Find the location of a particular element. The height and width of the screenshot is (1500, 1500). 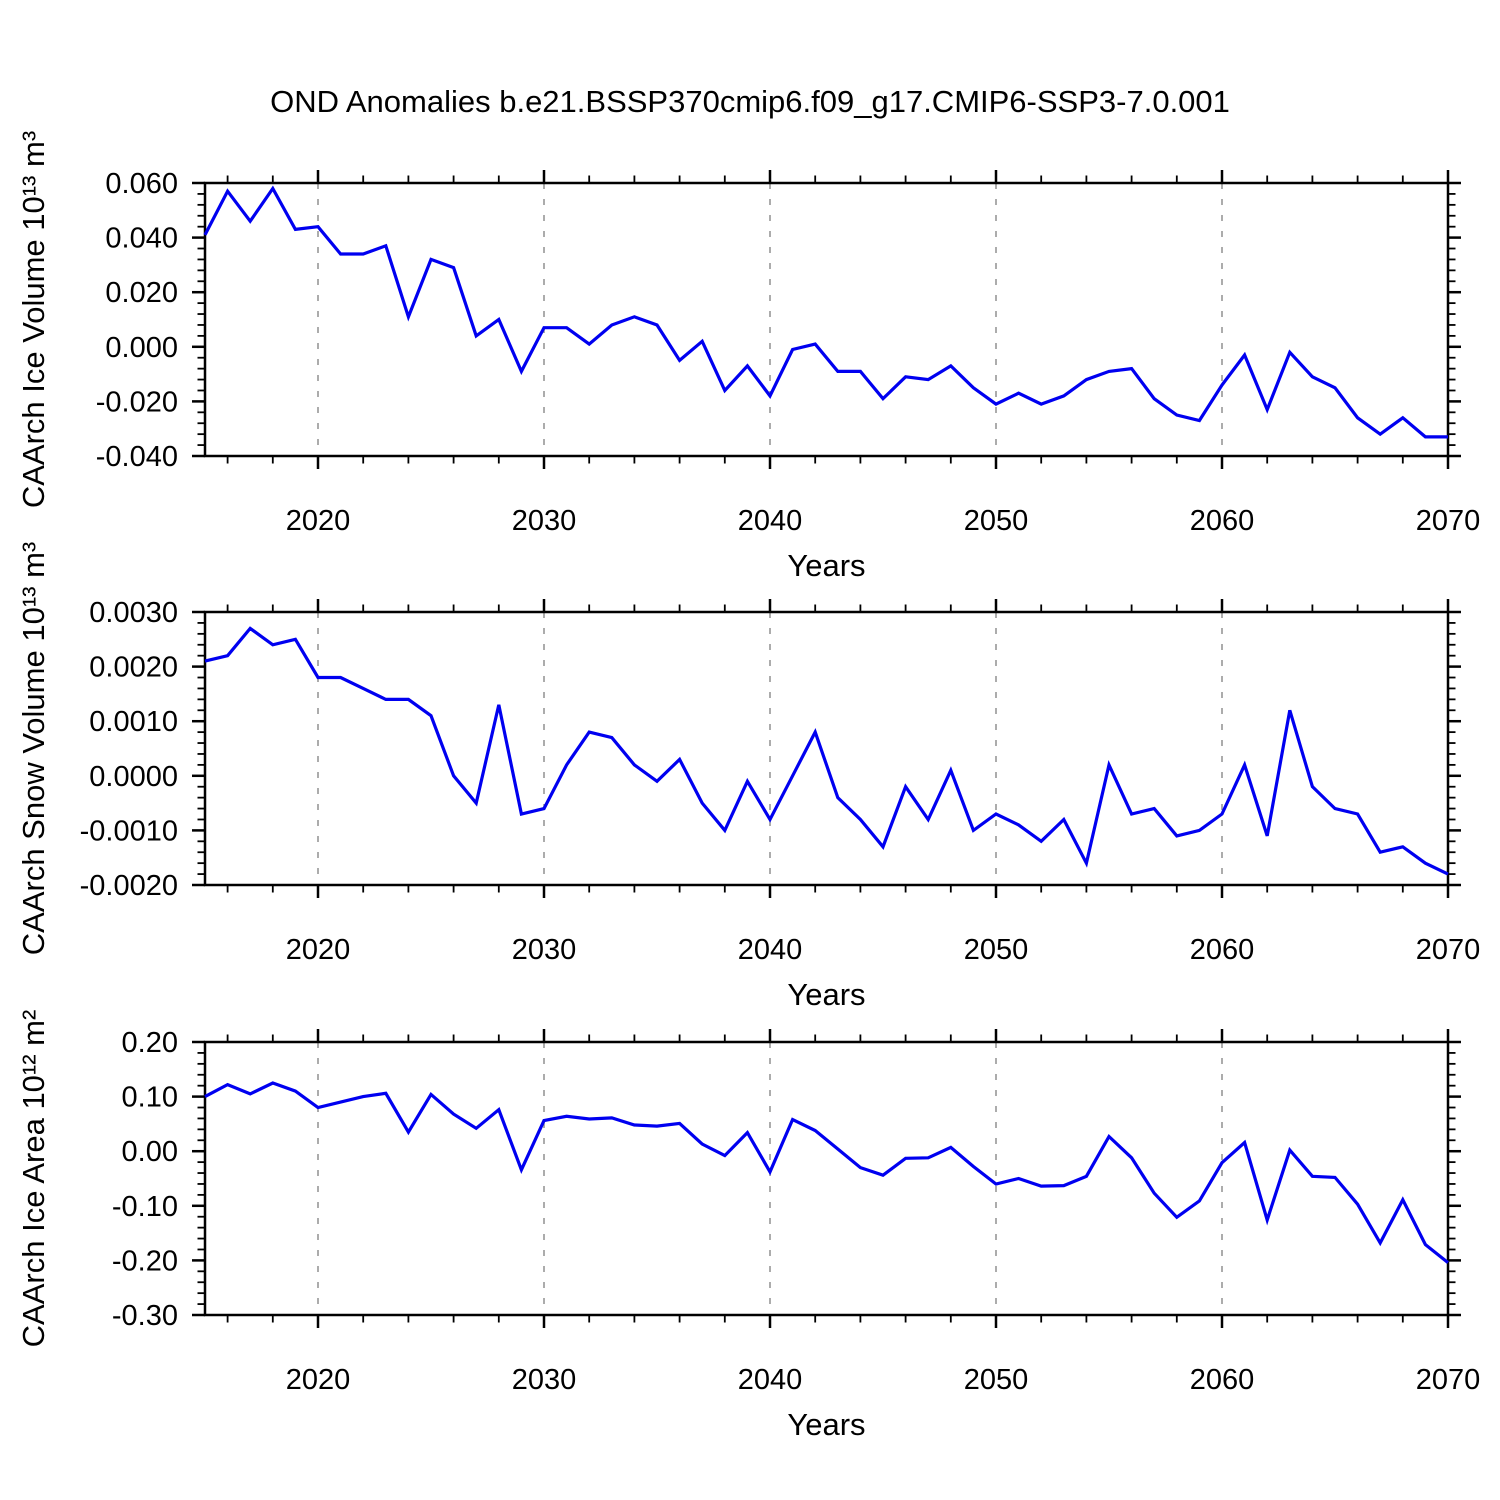

y-tick-label: -0.10 is located at coordinates (145, 1207).